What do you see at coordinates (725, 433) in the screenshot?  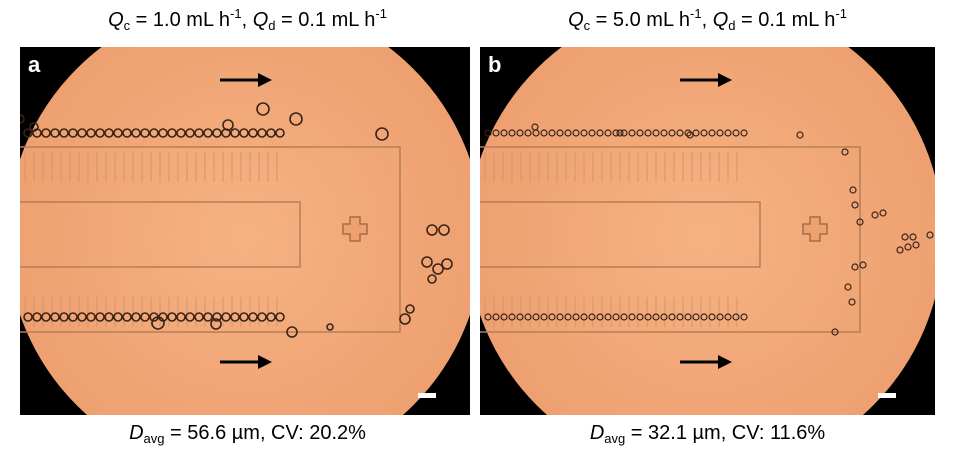 I see `caption-text: = 32.1 µm, CV: 11.6%` at bounding box center [725, 433].